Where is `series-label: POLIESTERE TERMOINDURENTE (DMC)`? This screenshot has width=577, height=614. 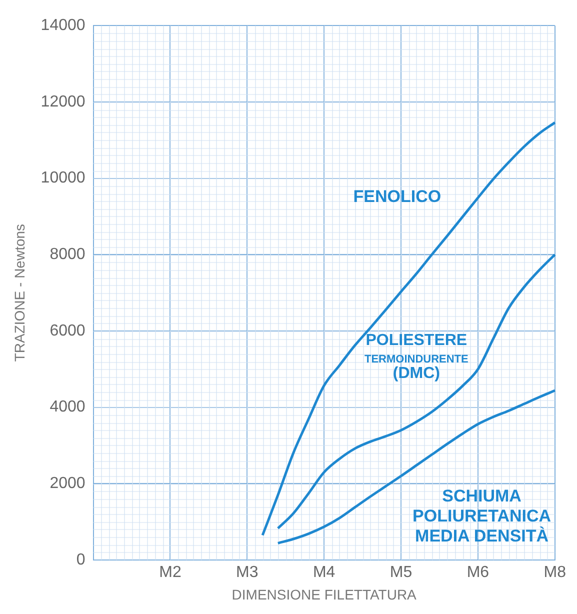 series-label: POLIESTERE TERMOINDURENTE (DMC) is located at coordinates (416, 357).